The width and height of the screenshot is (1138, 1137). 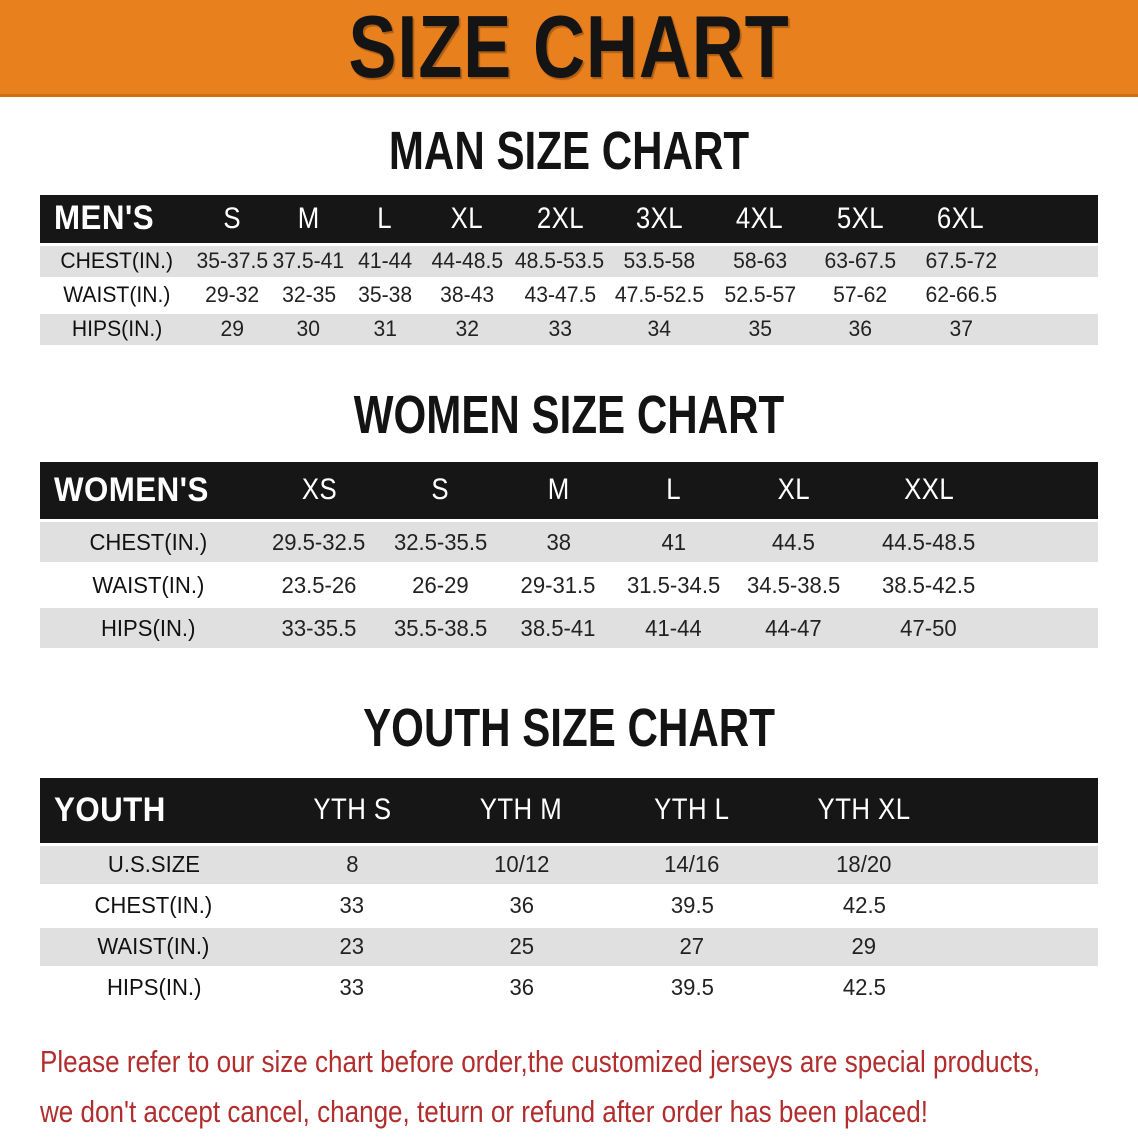 I want to click on size-column-header: 4XL, so click(x=760, y=220).